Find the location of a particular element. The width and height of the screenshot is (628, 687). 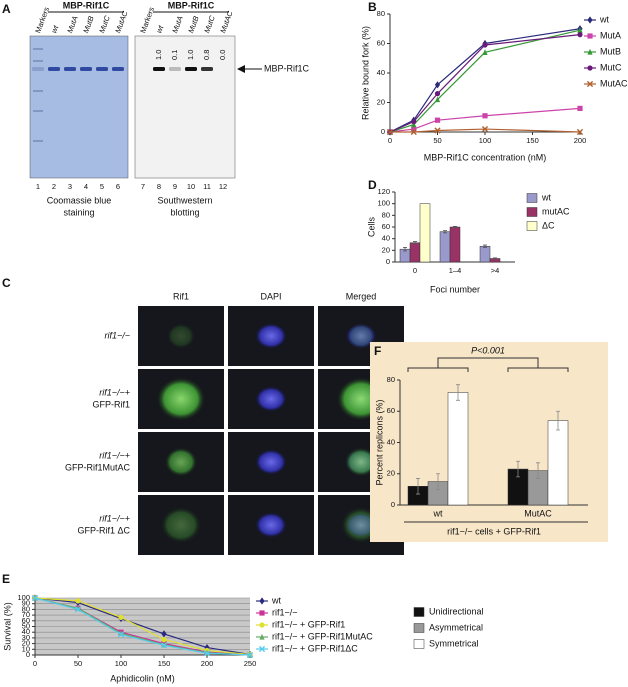

row-label: rif1−/− is located at coordinates (117, 335).